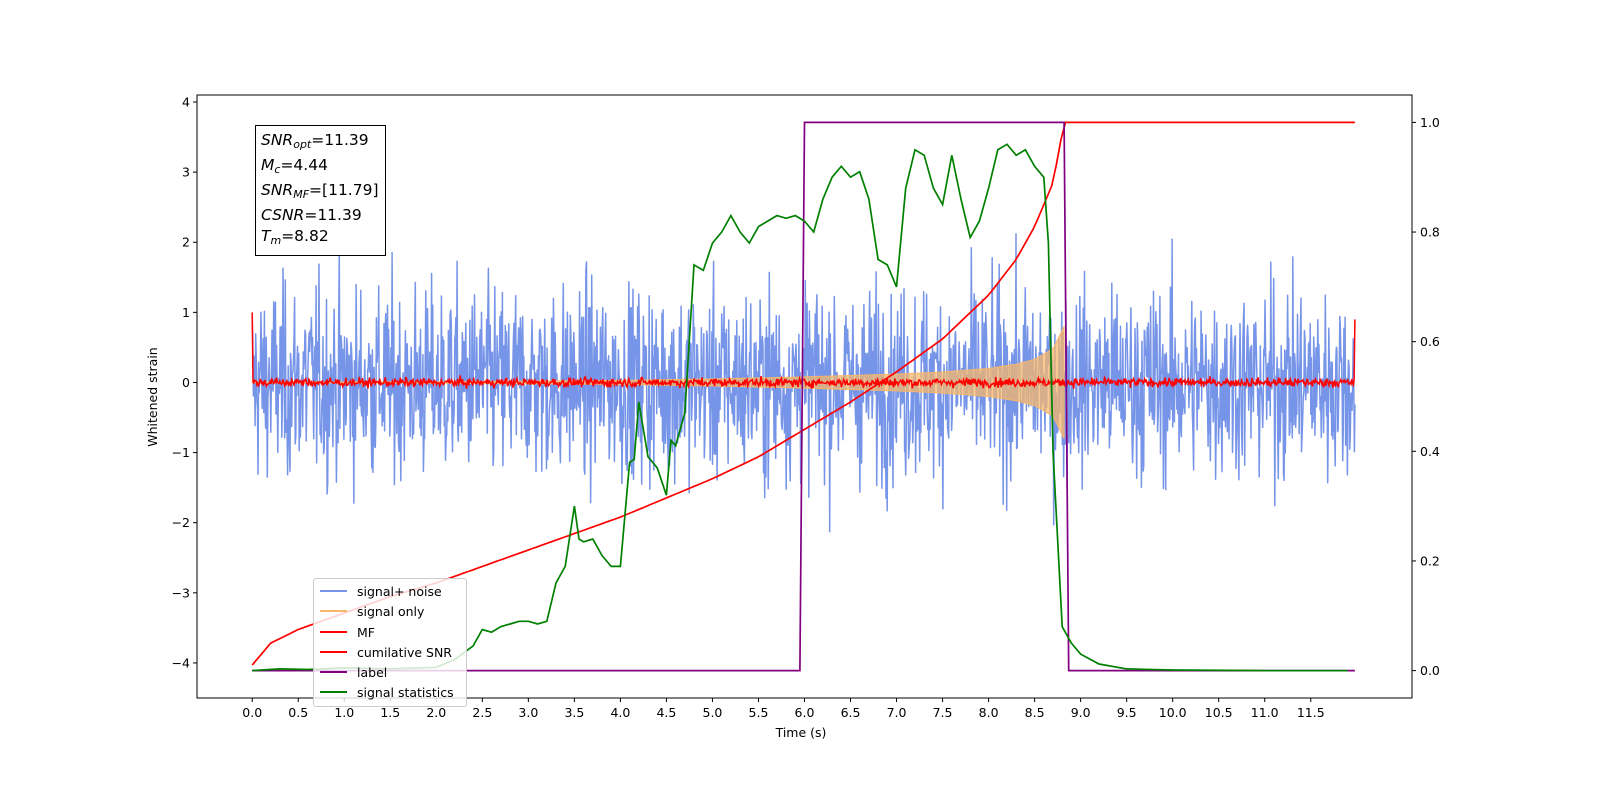 This screenshot has width=1600, height=800. I want to click on legend-item-signal-noise: signal+ noise, so click(381, 591).